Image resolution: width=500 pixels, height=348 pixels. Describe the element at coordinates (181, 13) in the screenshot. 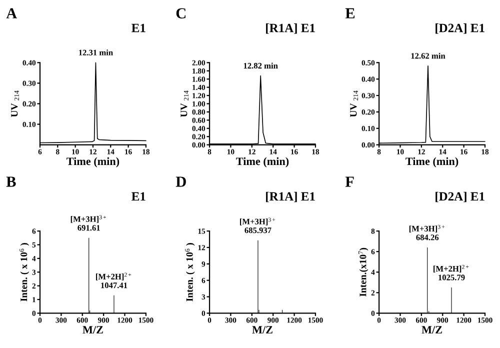

I see `text: C` at that location.